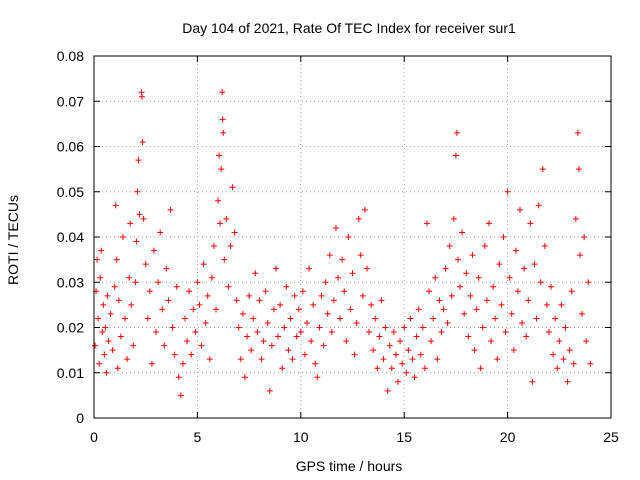 The height and width of the screenshot is (480, 640). What do you see at coordinates (13, 240) in the screenshot?
I see `y-axis-label: ROTI / TECUs` at bounding box center [13, 240].